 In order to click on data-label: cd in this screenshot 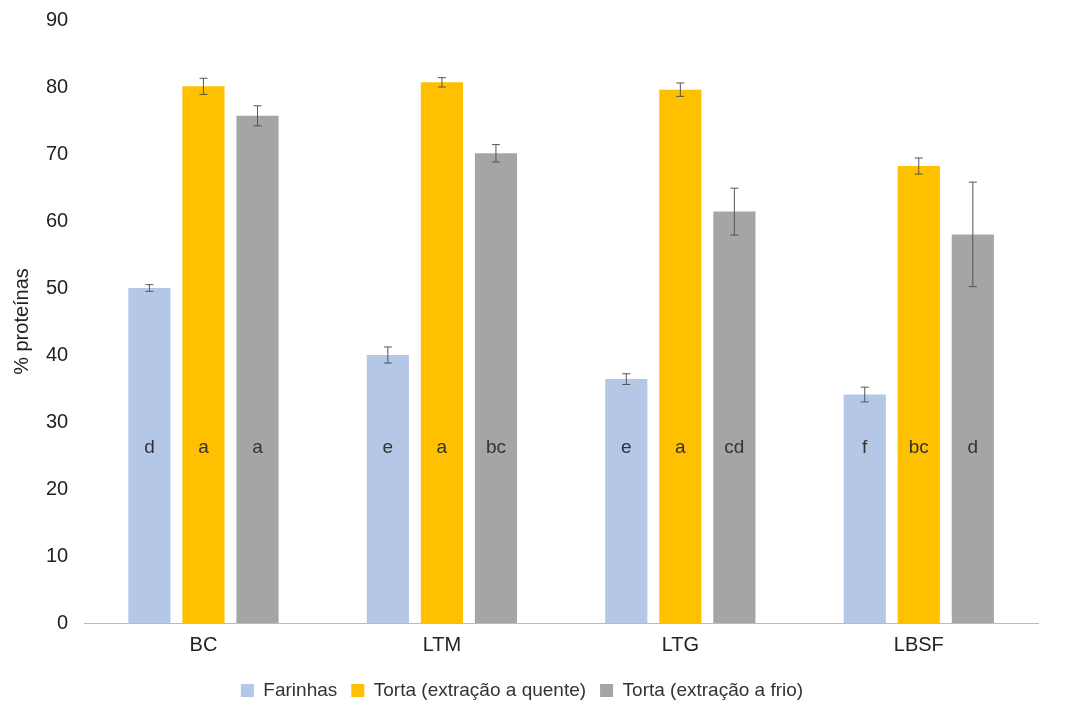, I will do `click(734, 447)`.